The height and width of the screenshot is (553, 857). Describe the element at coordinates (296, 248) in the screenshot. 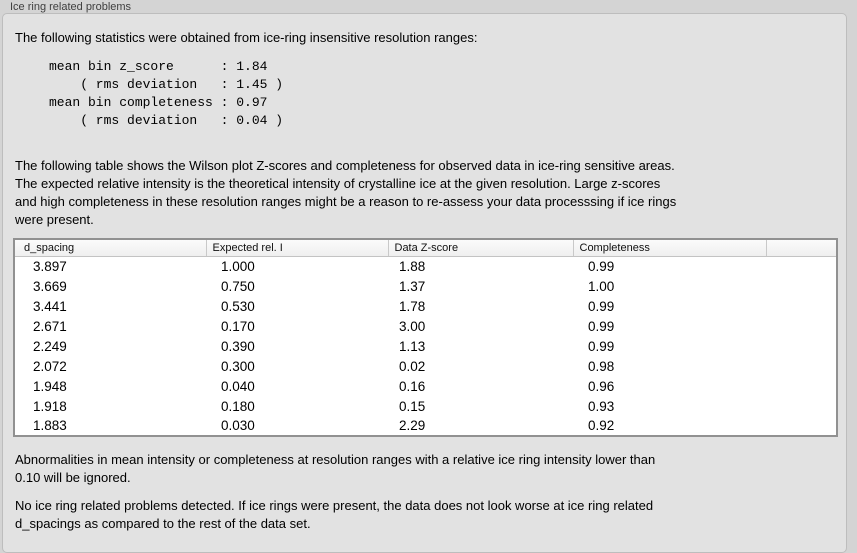

I see `column-header-expected-rel-i: Expected rel. I` at that location.